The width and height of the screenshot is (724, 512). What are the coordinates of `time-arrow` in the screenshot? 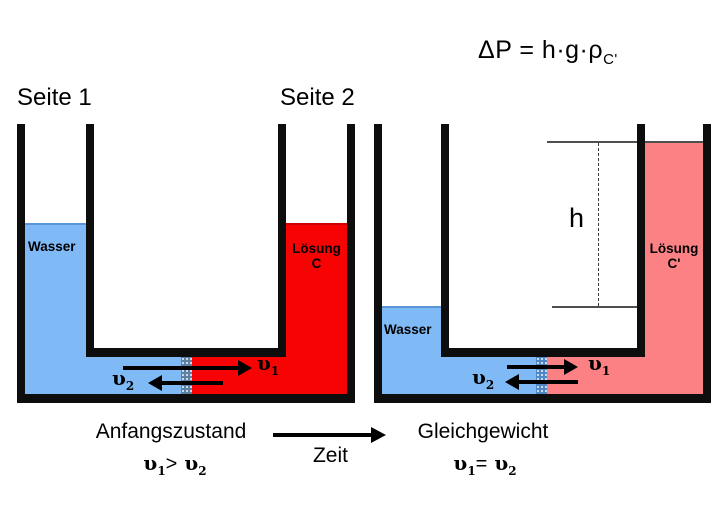 It's located at (322, 435).